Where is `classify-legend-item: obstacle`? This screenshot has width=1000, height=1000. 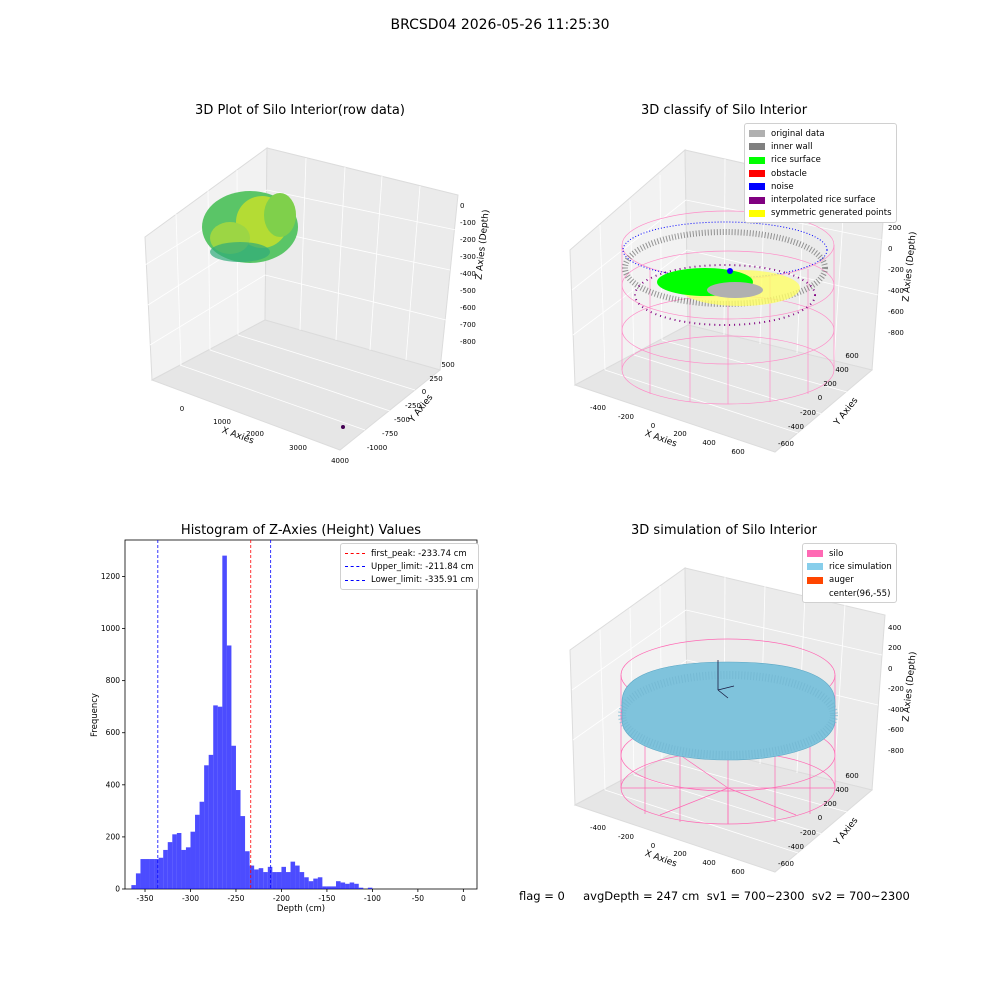
classify-legend-item: obstacle is located at coordinates (820, 173).